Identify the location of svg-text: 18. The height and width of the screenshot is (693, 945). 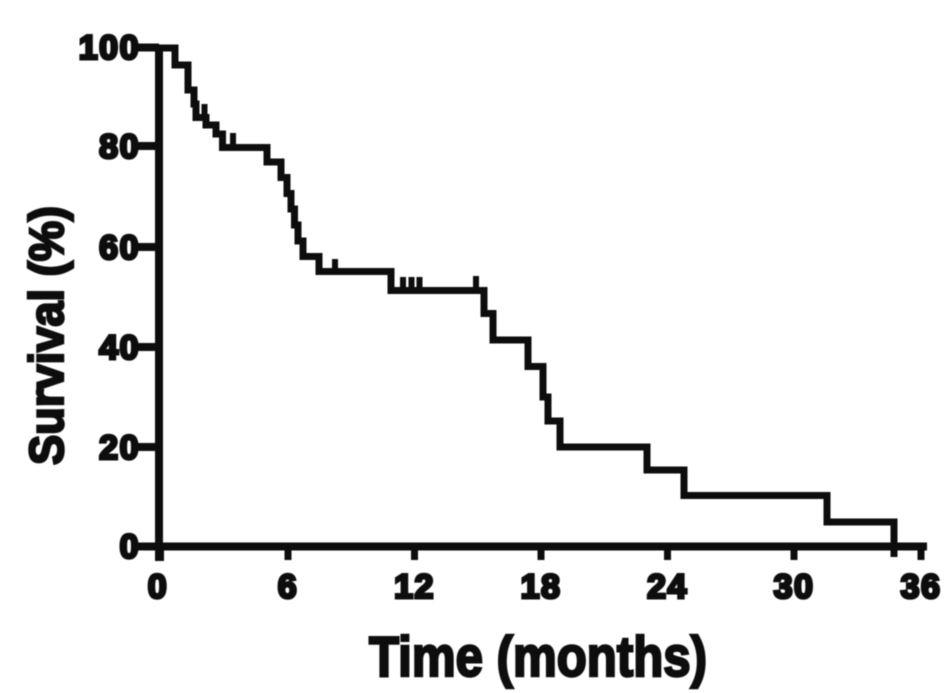
(541, 587).